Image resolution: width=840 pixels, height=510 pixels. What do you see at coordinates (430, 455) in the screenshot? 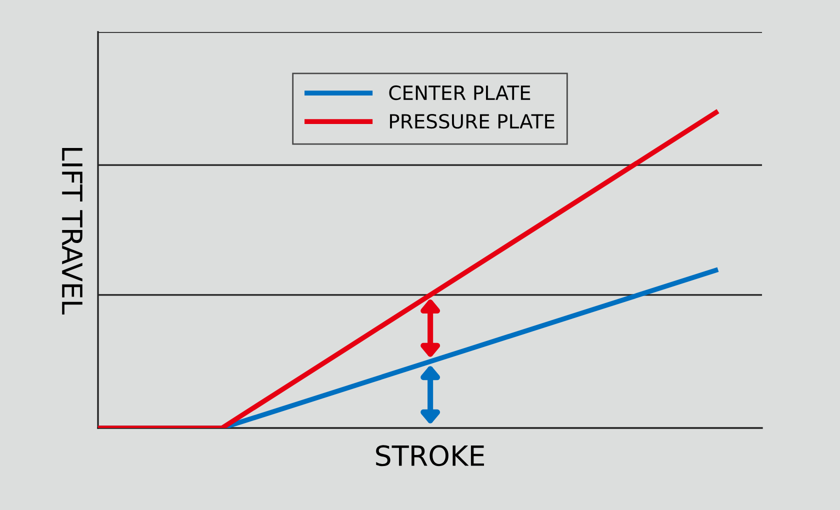
I see `x-axis-title: STROKE` at bounding box center [430, 455].